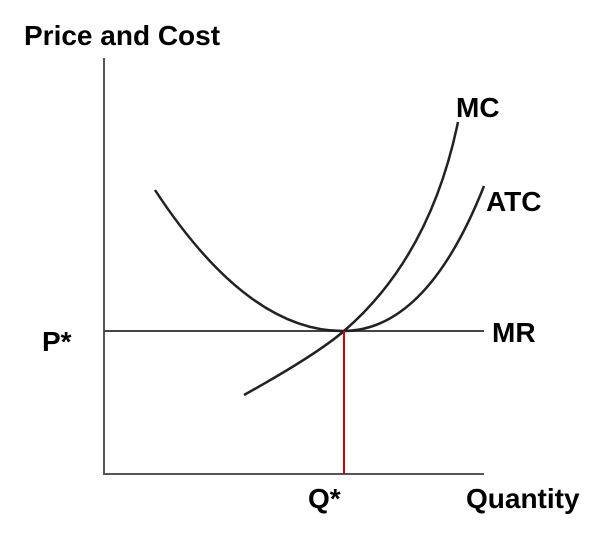 The width and height of the screenshot is (615, 534). Describe the element at coordinates (57, 341) in the screenshot. I see `p-star-label: P*` at that location.